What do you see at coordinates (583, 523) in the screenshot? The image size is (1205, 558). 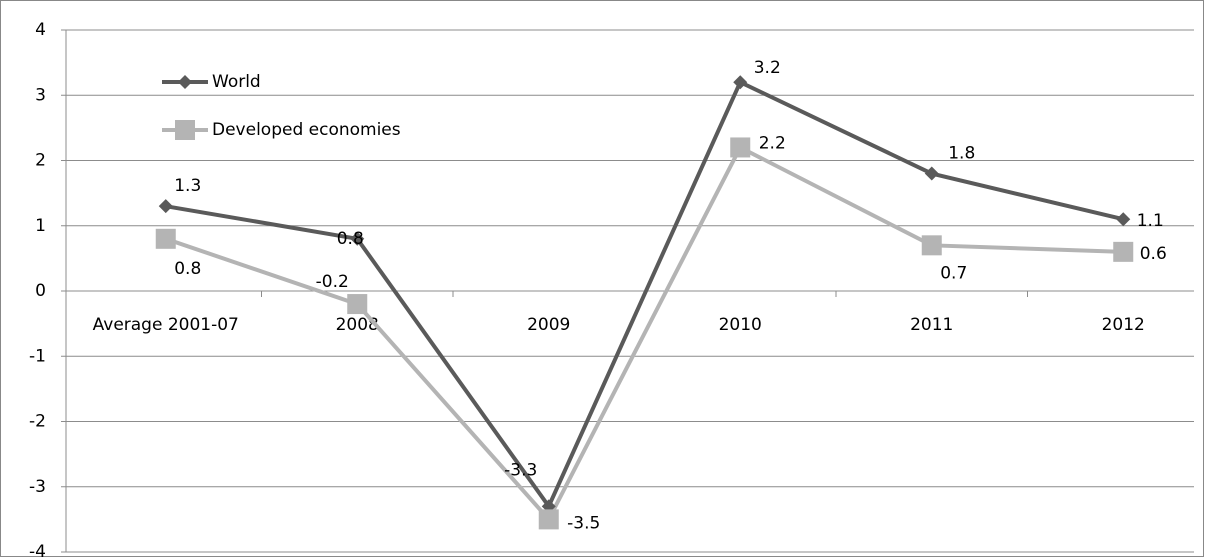 I see `data-label: -3.5` at bounding box center [583, 523].